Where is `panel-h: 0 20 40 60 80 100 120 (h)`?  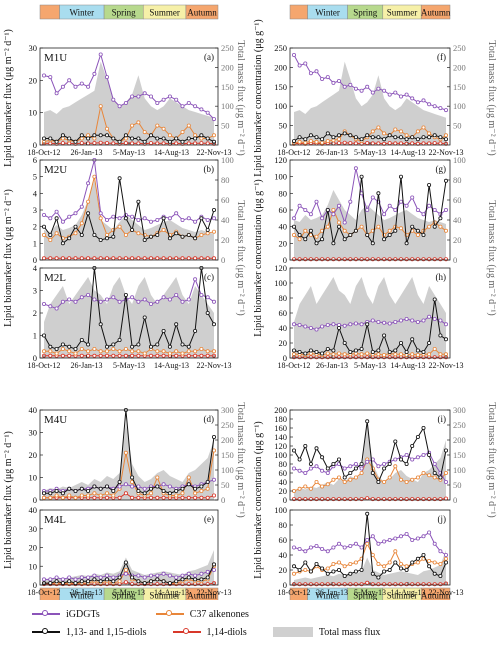 panel-h: 0 20 40 60 80 100 120 (h) is located at coordinates (362, 313).